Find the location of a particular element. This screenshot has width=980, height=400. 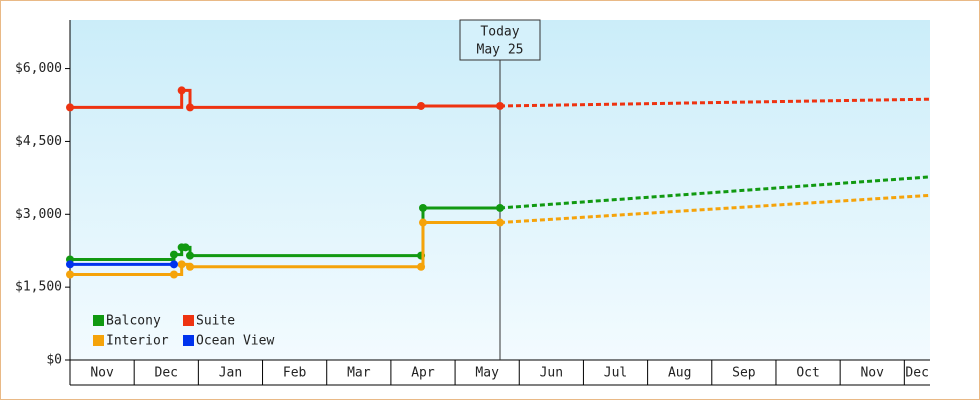

legend-label: Ocean View is located at coordinates (235, 341).